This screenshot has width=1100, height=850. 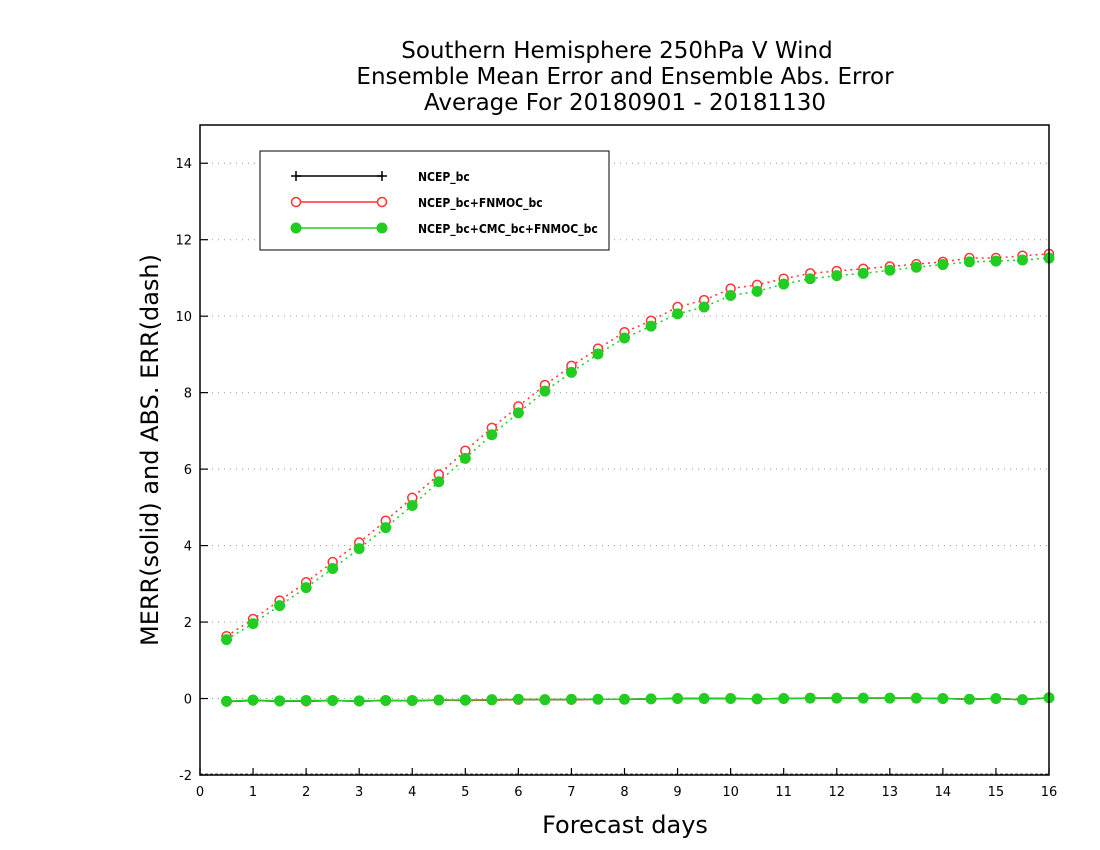 I want to click on x-tick-label: 2, so click(x=306, y=792).